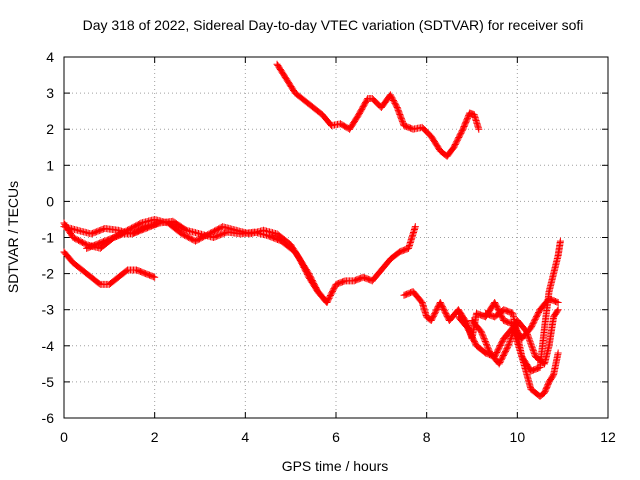 The height and width of the screenshot is (480, 640). What do you see at coordinates (48, 238) in the screenshot?
I see `y-tick-label: -1` at bounding box center [48, 238].